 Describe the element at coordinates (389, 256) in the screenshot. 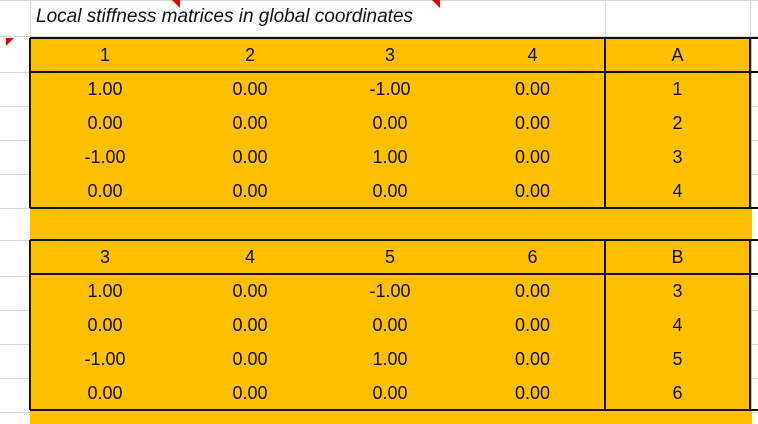

I see `column-header: 5` at that location.